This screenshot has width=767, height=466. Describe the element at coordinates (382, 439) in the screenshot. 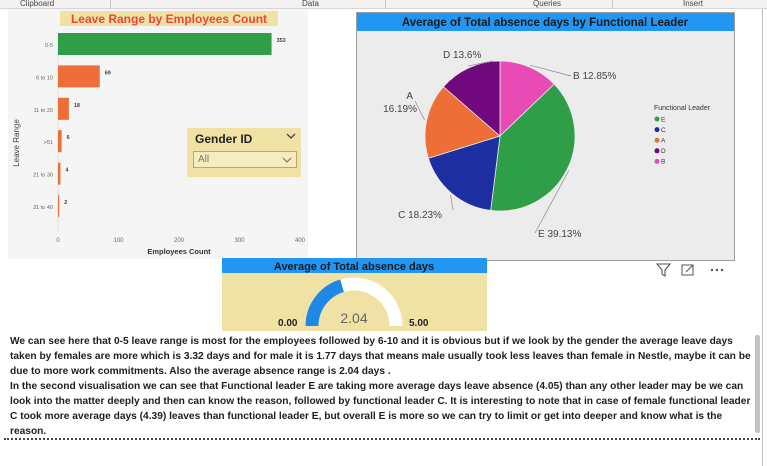

I see `textbox-dotted-border` at that location.